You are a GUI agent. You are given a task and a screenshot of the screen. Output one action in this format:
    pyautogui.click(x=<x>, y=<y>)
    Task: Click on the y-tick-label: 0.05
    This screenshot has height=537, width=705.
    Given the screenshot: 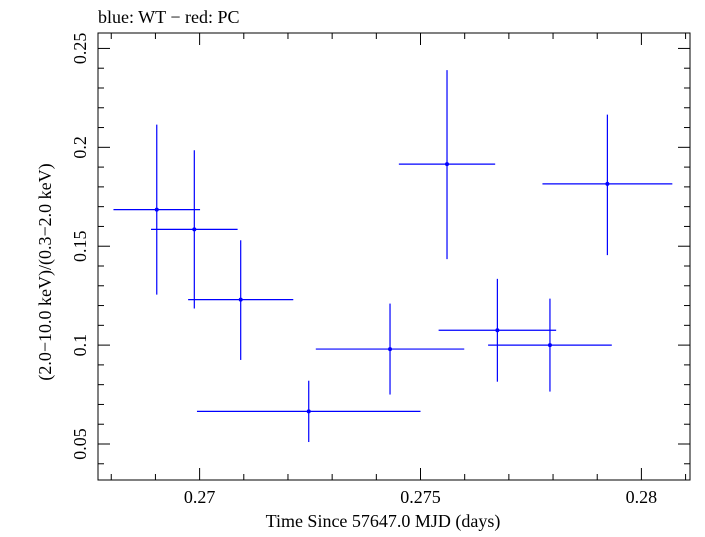 What is the action you would take?
    pyautogui.click(x=80, y=444)
    